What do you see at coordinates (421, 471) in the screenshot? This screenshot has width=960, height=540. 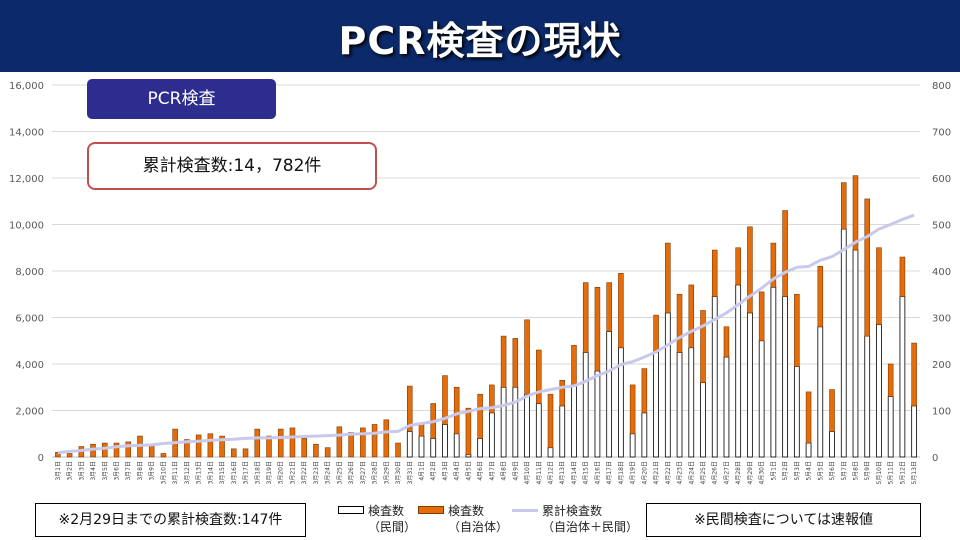 I see `x-tick-label: 4月1日` at bounding box center [421, 471].